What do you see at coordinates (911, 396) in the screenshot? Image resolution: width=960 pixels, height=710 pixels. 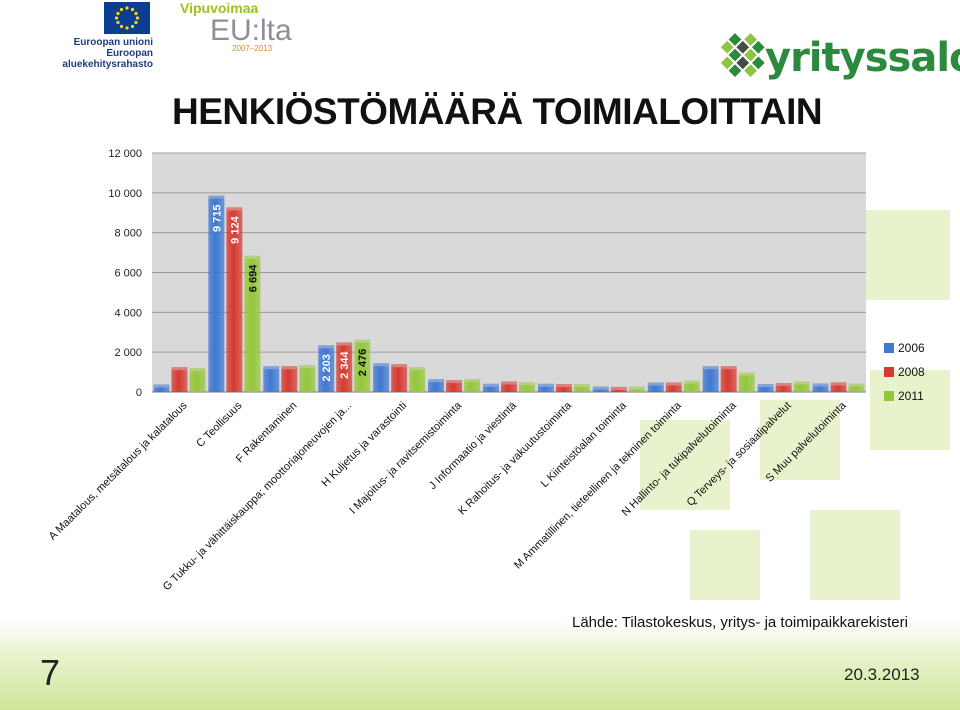 I see `legend-label: 2011` at bounding box center [911, 396].